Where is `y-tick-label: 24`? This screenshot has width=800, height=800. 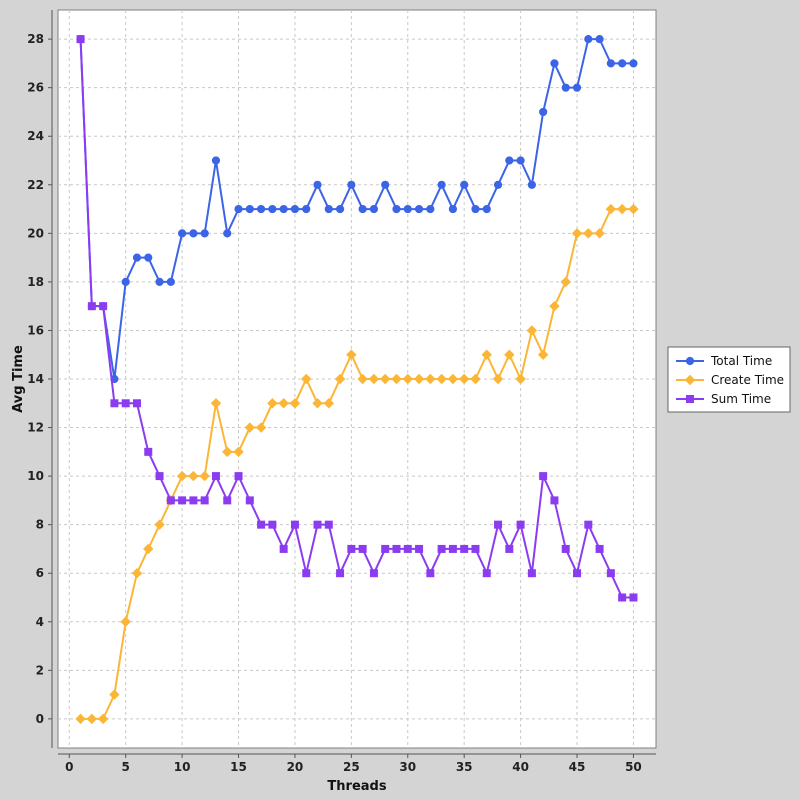 y-tick-label: 24 is located at coordinates (35, 136).